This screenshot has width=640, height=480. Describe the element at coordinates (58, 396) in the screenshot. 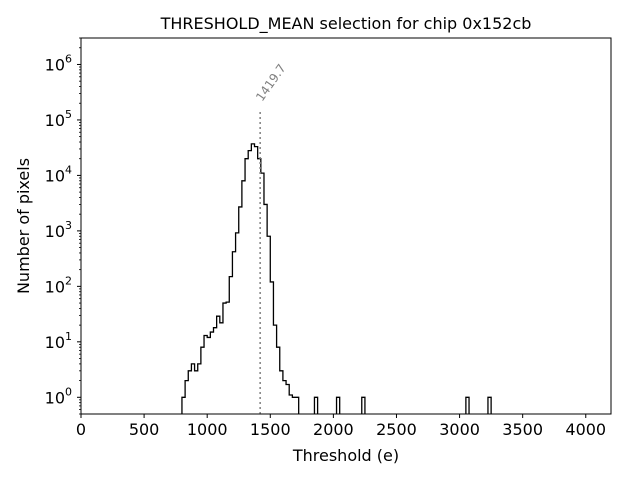

I see `y-tick-label-0: 10⁰` at that location.